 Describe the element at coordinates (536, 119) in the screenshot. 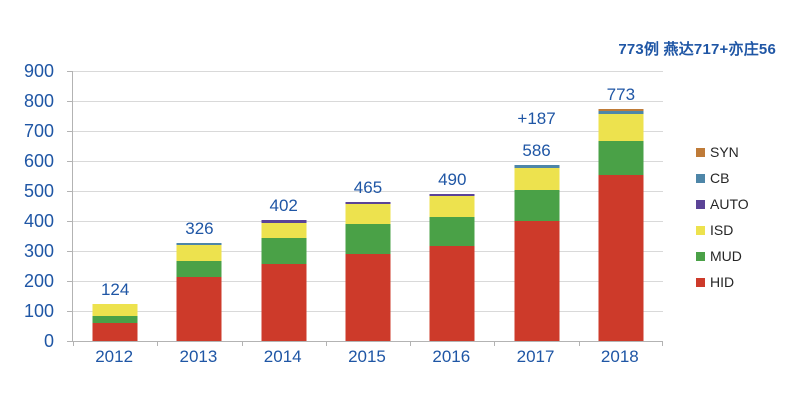

I see `bar-extra-label: +187` at that location.